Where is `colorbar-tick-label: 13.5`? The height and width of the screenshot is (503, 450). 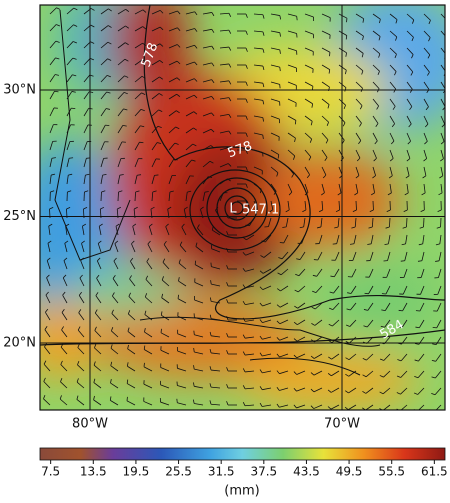 colorbar-tick-label: 13.5 is located at coordinates (93, 472).